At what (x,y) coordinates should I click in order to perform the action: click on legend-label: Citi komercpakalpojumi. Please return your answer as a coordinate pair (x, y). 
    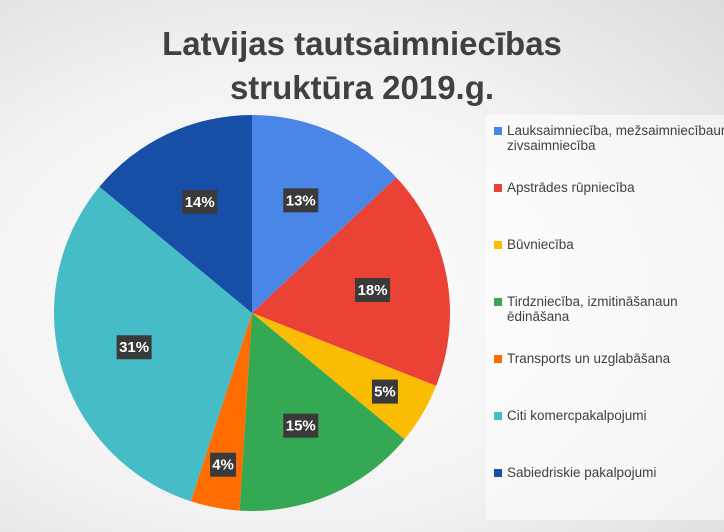
    Looking at the image, I should click on (577, 415).